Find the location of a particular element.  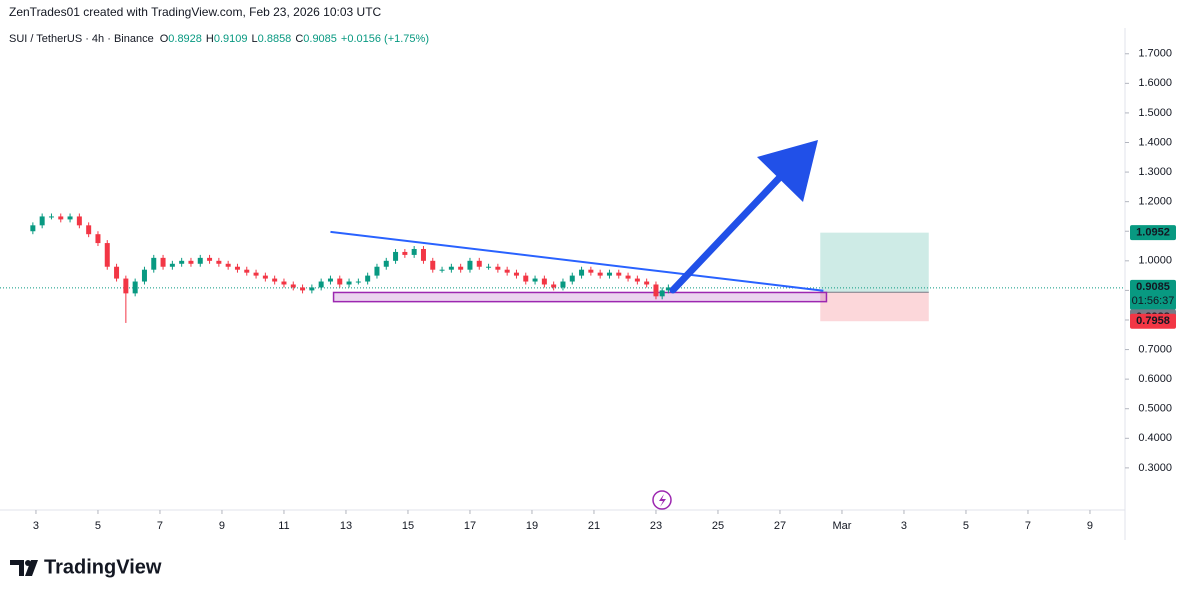

ohlc-value: 0.9085 is located at coordinates (320, 39).